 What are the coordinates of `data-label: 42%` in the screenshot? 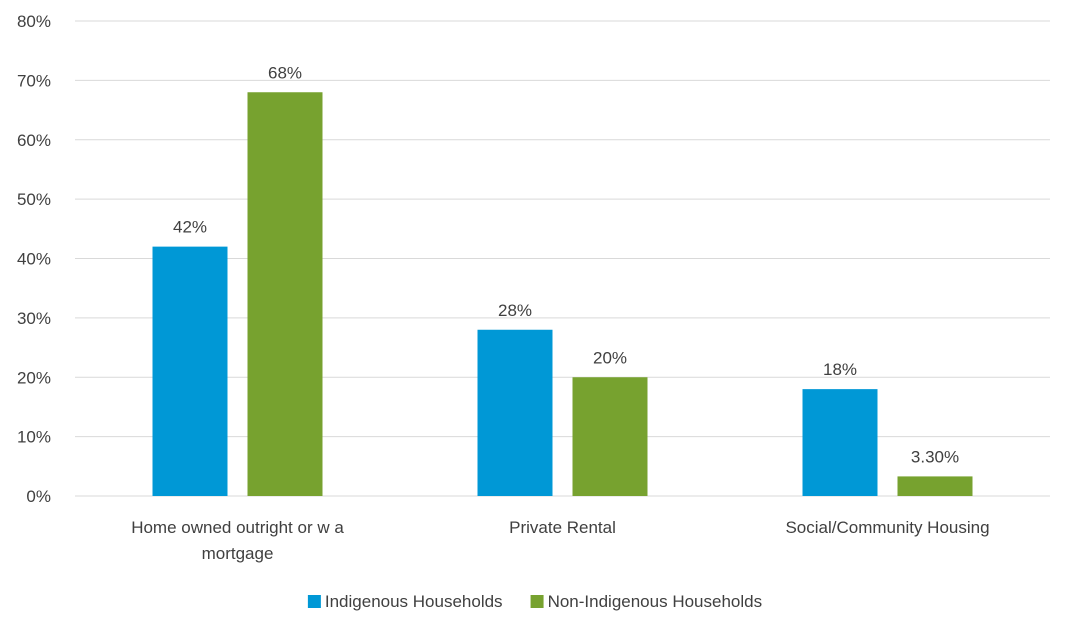 It's located at (190, 227).